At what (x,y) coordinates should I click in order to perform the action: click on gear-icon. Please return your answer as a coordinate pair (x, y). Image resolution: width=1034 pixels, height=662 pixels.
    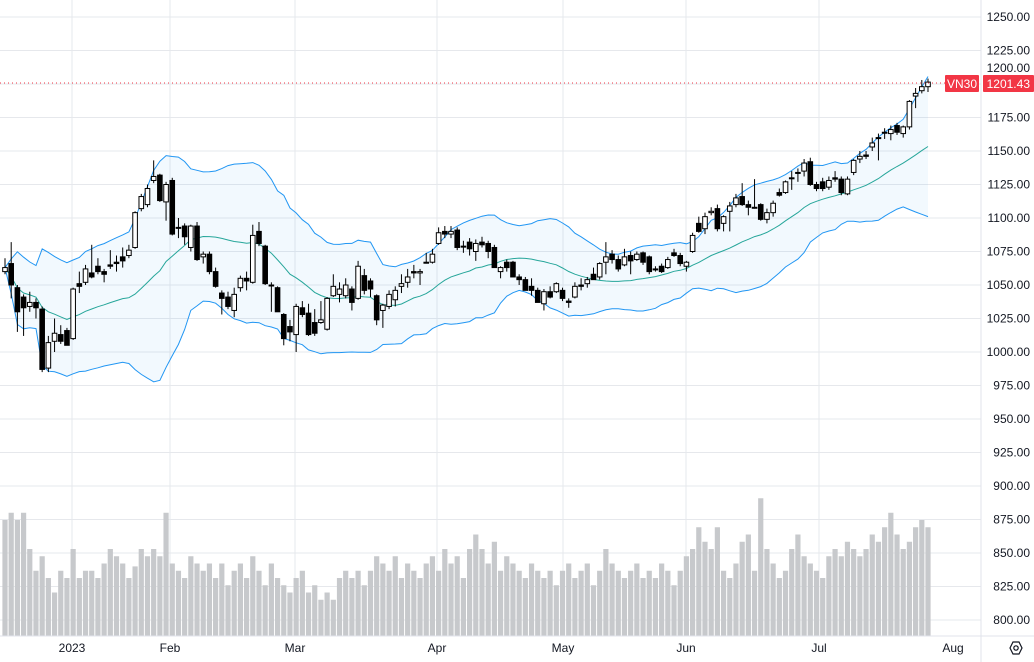
    Looking at the image, I should click on (1016, 648).